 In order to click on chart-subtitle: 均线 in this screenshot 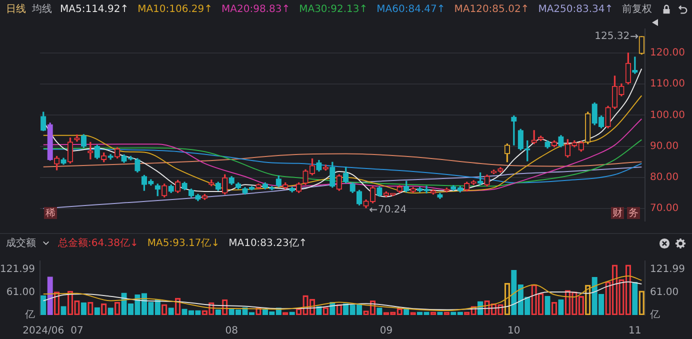, I will do `click(42, 9)`.